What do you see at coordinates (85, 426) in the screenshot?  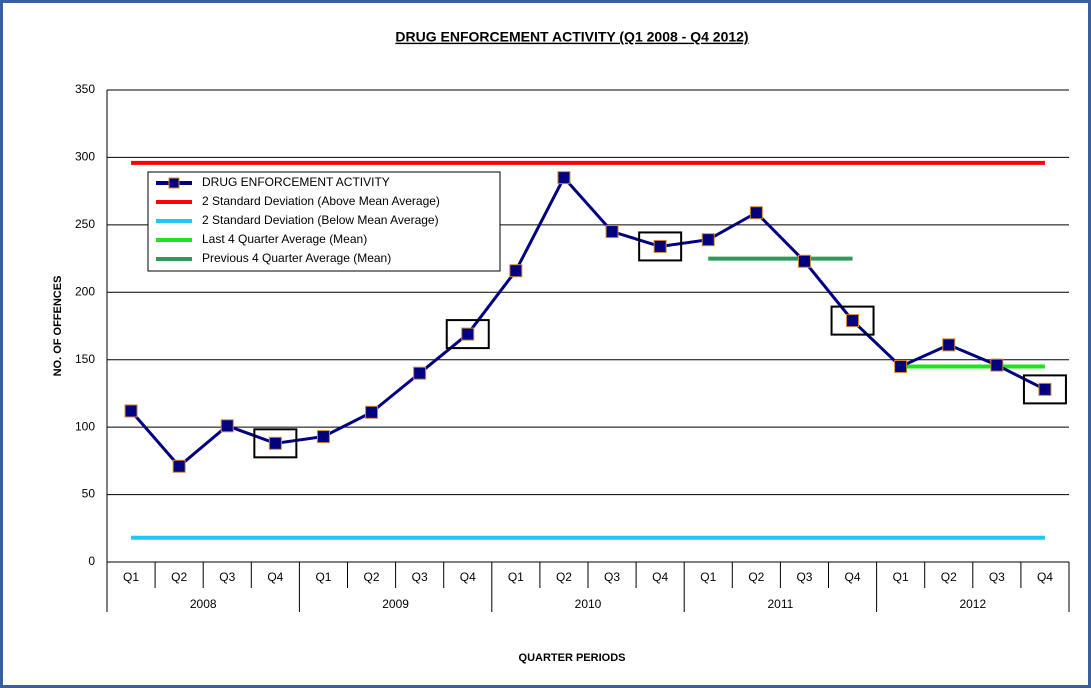 I see `y-tick-label: 100` at bounding box center [85, 426].